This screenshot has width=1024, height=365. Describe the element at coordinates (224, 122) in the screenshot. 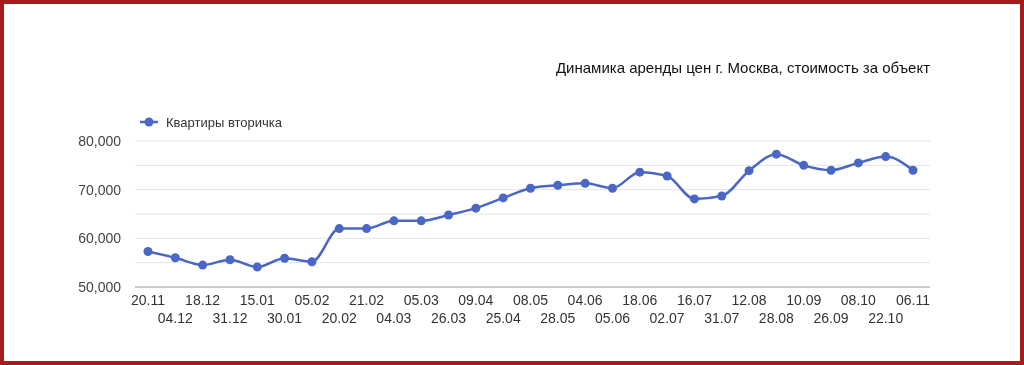

I see `legend-label: Квартиры вторичка` at that location.